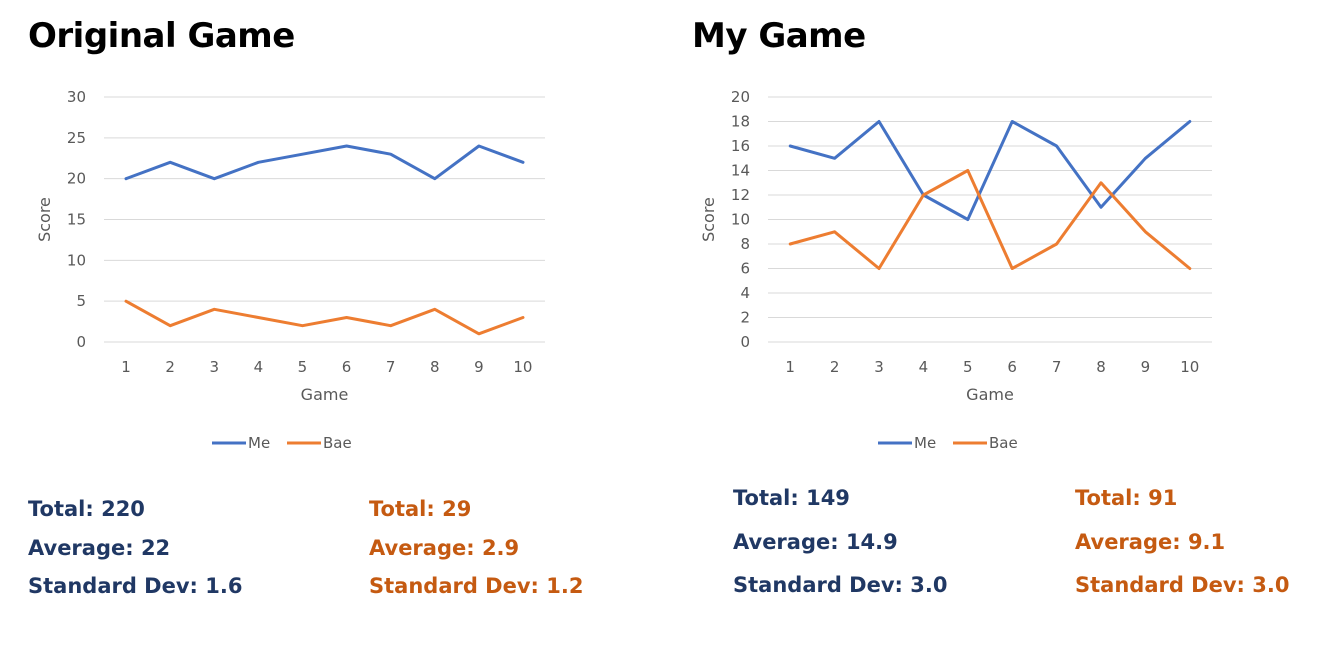  Describe the element at coordinates (740, 171) in the screenshot. I see `y-tick-label: 14` at that location.